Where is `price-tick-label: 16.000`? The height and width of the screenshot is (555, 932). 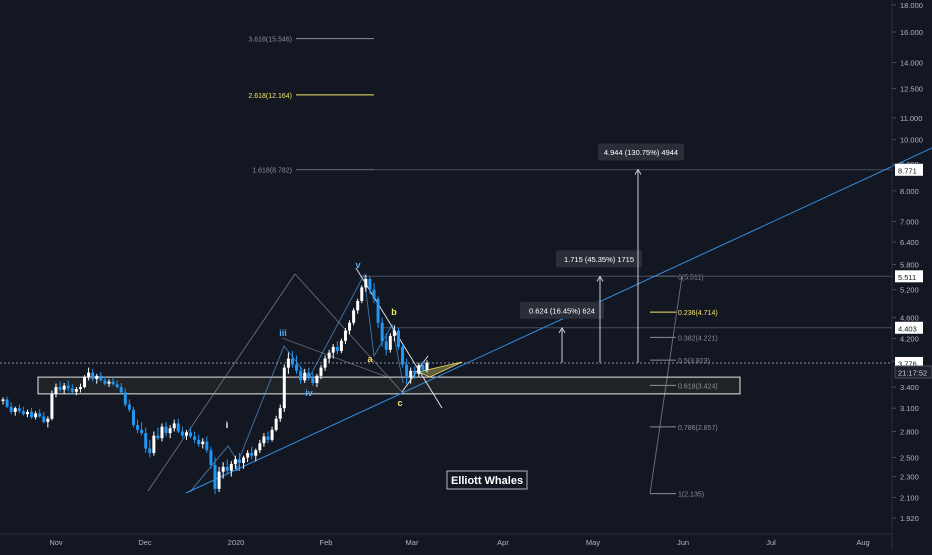 price-tick-label: 16.000 is located at coordinates (911, 32).